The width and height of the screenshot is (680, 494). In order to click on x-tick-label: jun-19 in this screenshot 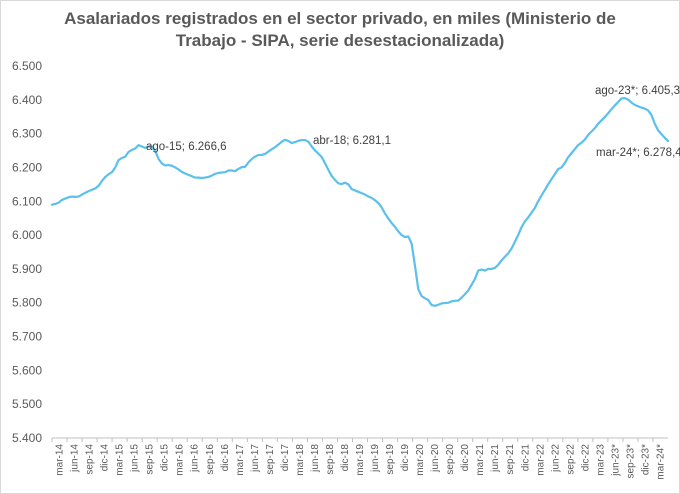, I will do `click(375, 458)`.